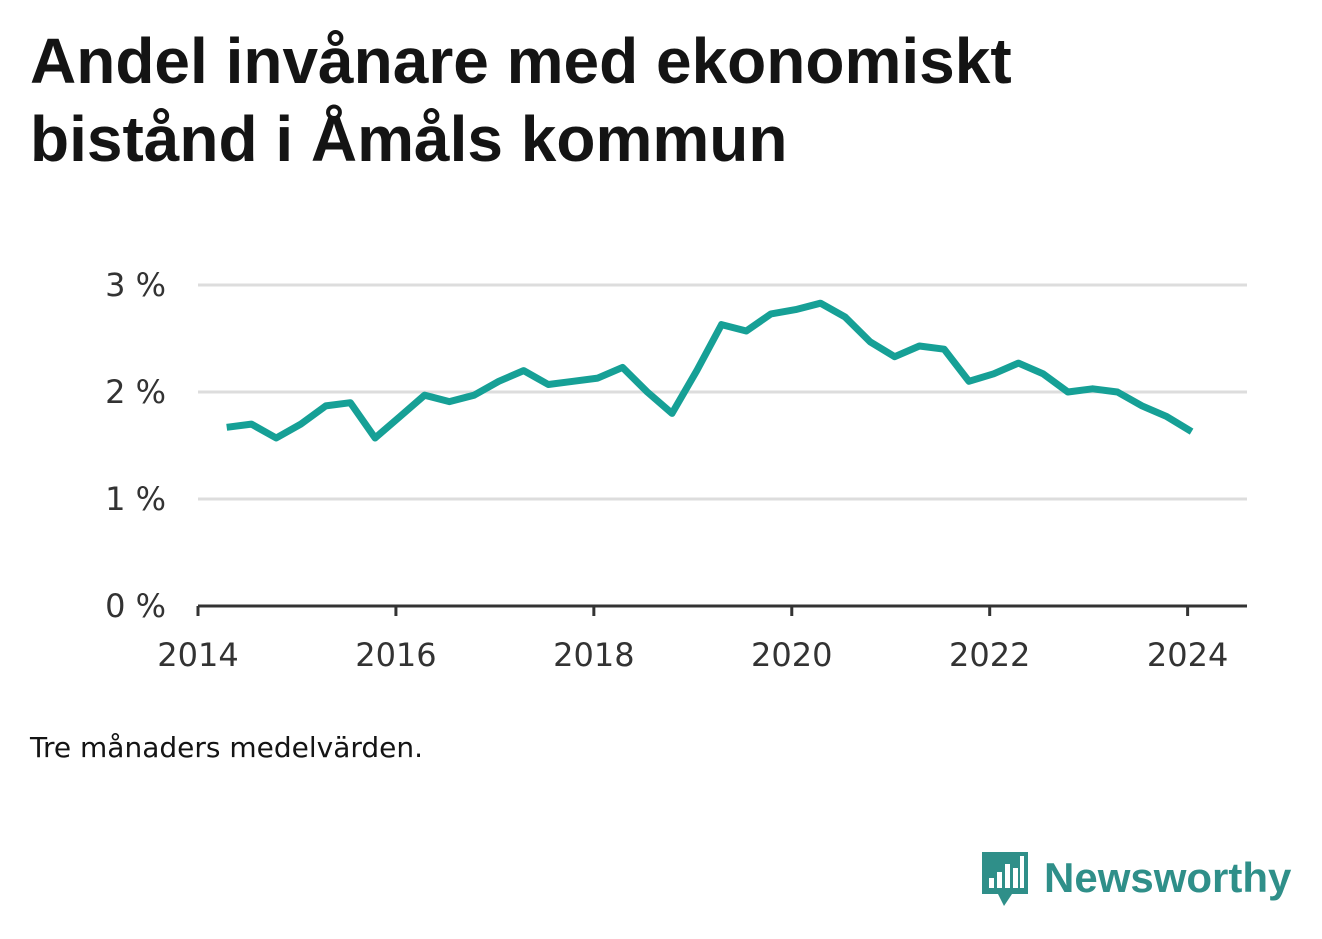 The width and height of the screenshot is (1322, 939). What do you see at coordinates (135, 499) in the screenshot?
I see `y-tick-label: 1 %` at bounding box center [135, 499].